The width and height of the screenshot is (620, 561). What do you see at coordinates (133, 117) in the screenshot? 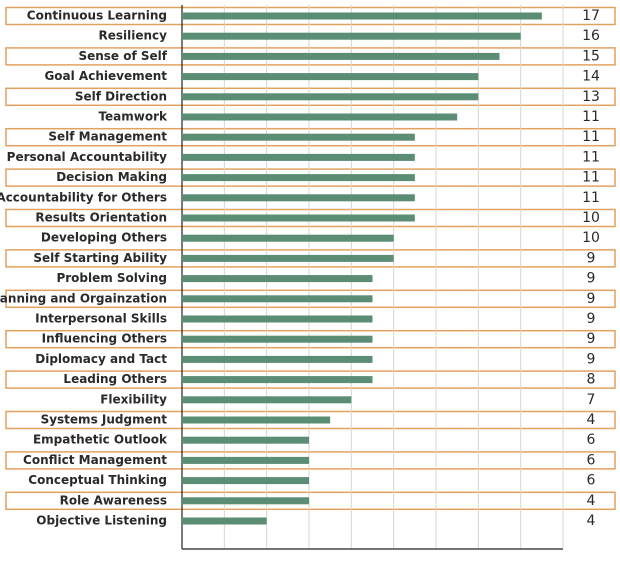
I see `category-label: Teamwork` at bounding box center [133, 117].